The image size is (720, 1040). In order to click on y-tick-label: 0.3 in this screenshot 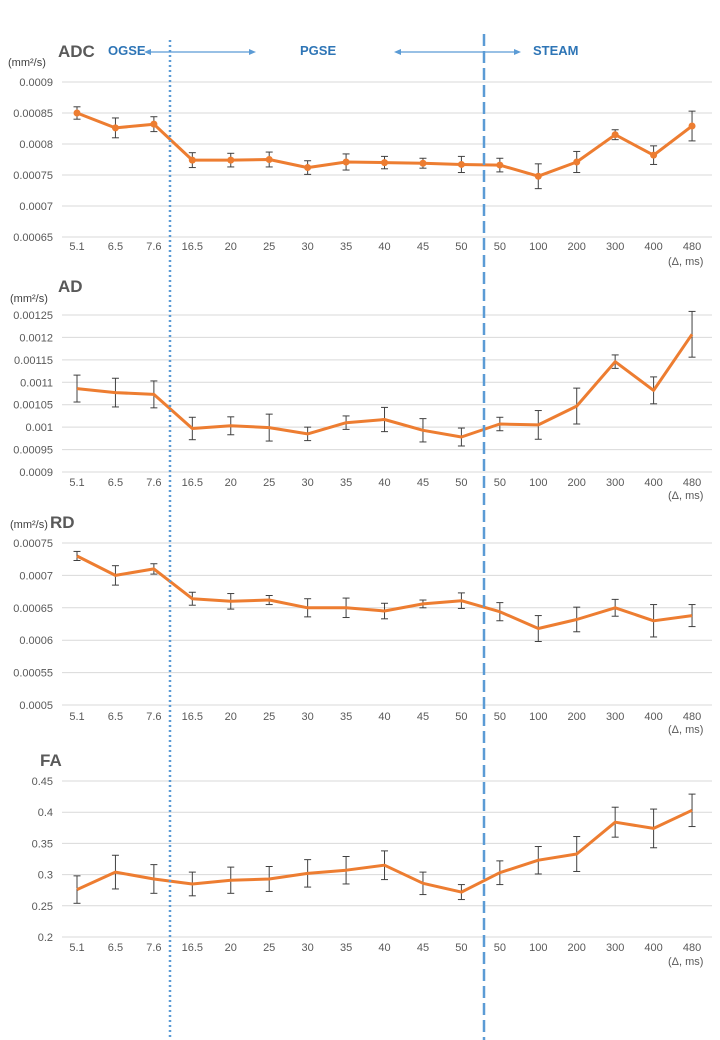, I will do `click(45, 876)`.